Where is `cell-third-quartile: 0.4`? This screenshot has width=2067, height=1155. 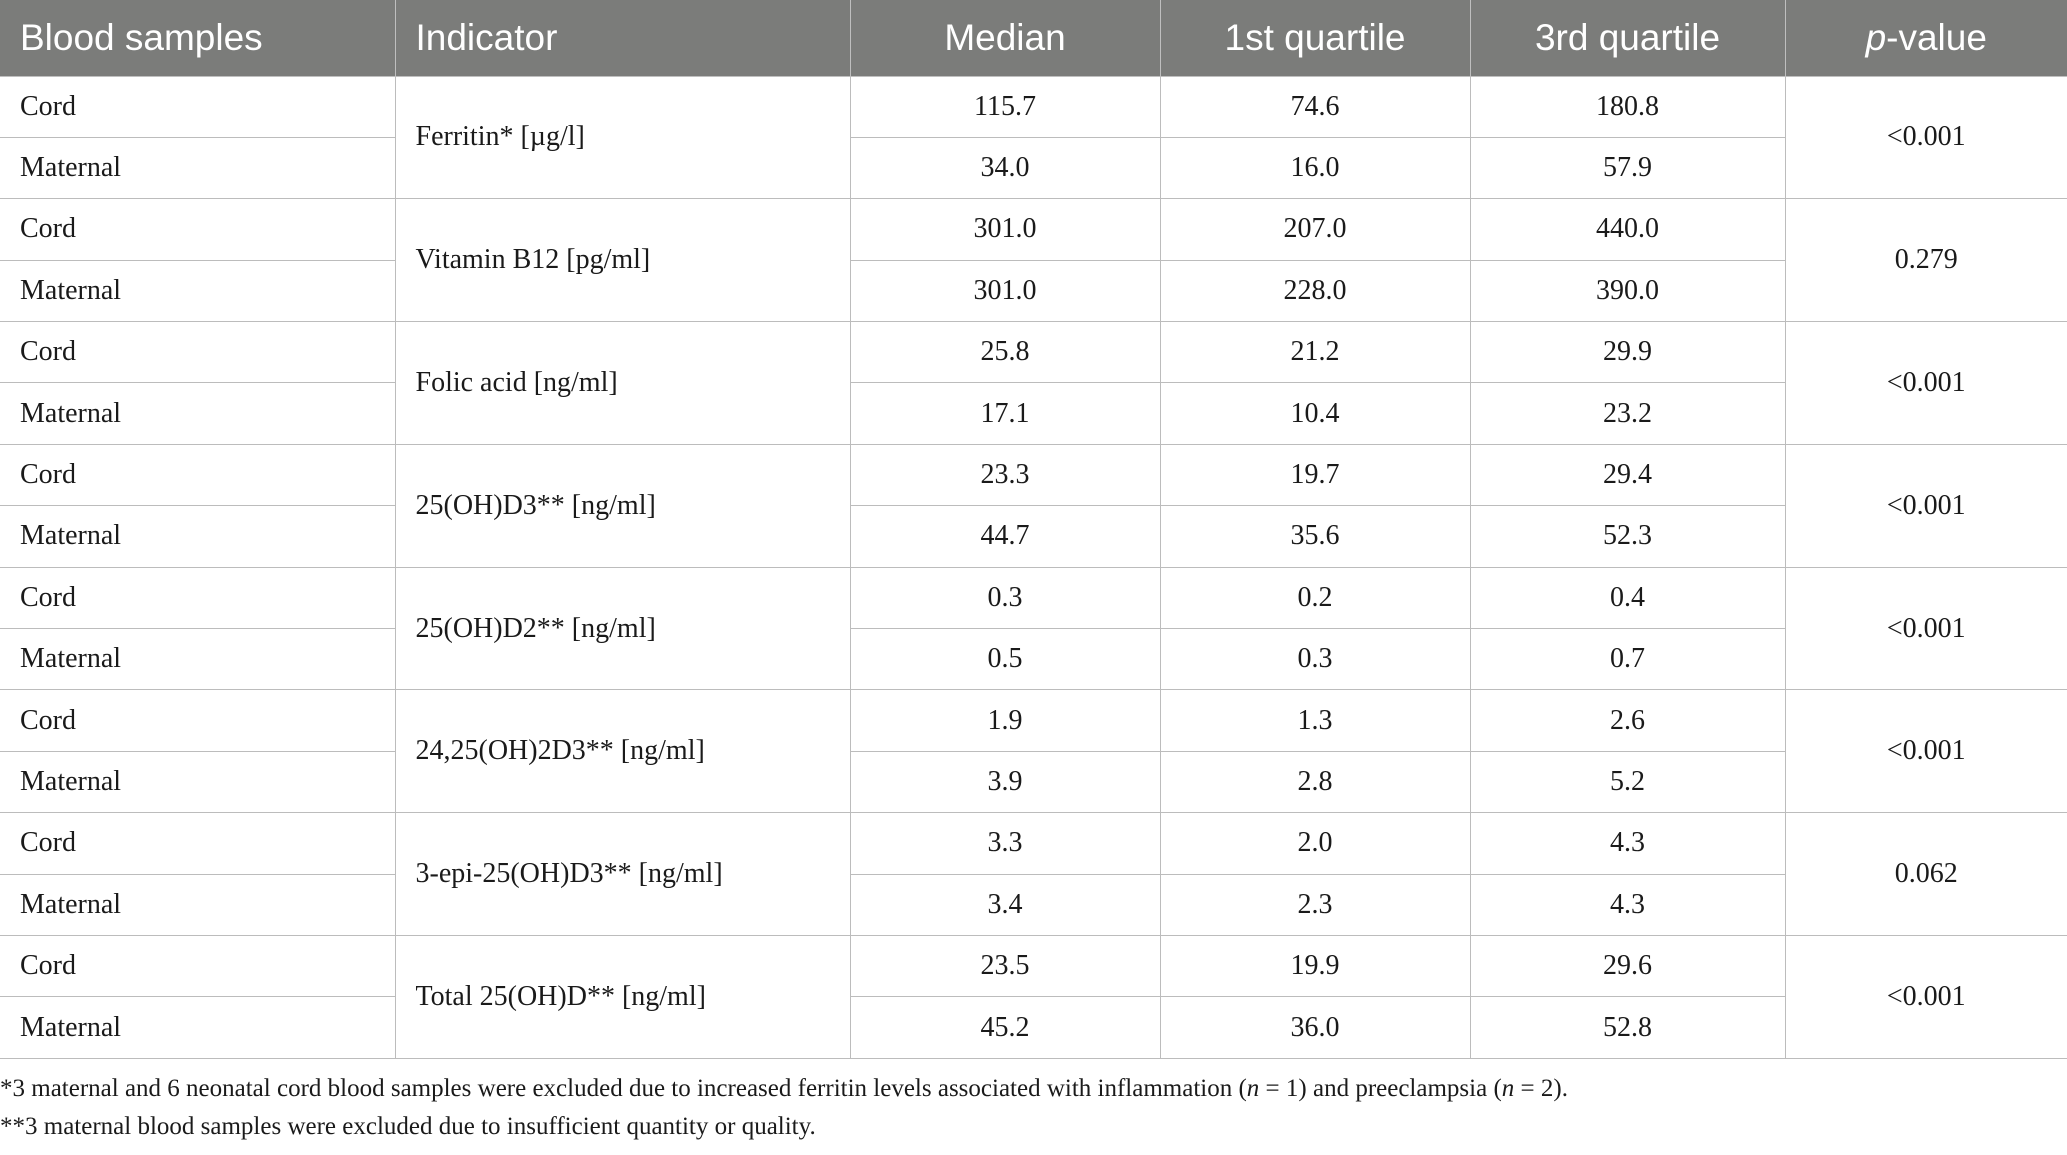
cell-third-quartile: 0.4 is located at coordinates (1627, 598).